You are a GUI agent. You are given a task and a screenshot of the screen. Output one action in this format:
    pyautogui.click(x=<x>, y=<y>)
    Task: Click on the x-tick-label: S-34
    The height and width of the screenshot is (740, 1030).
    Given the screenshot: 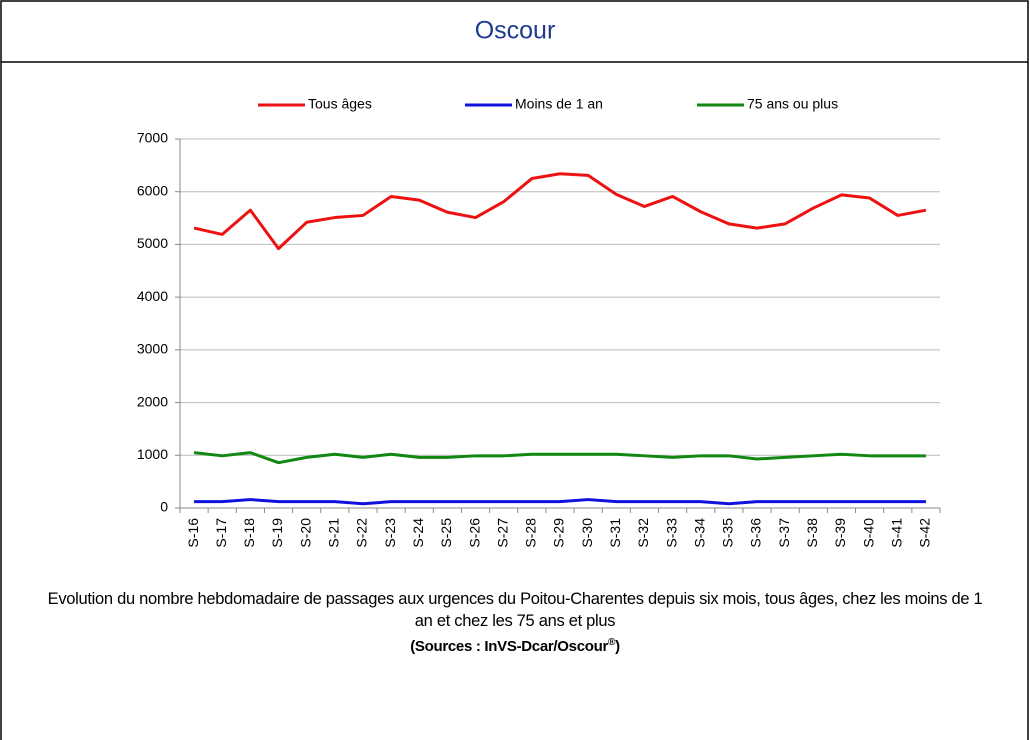 What is the action you would take?
    pyautogui.click(x=699, y=533)
    